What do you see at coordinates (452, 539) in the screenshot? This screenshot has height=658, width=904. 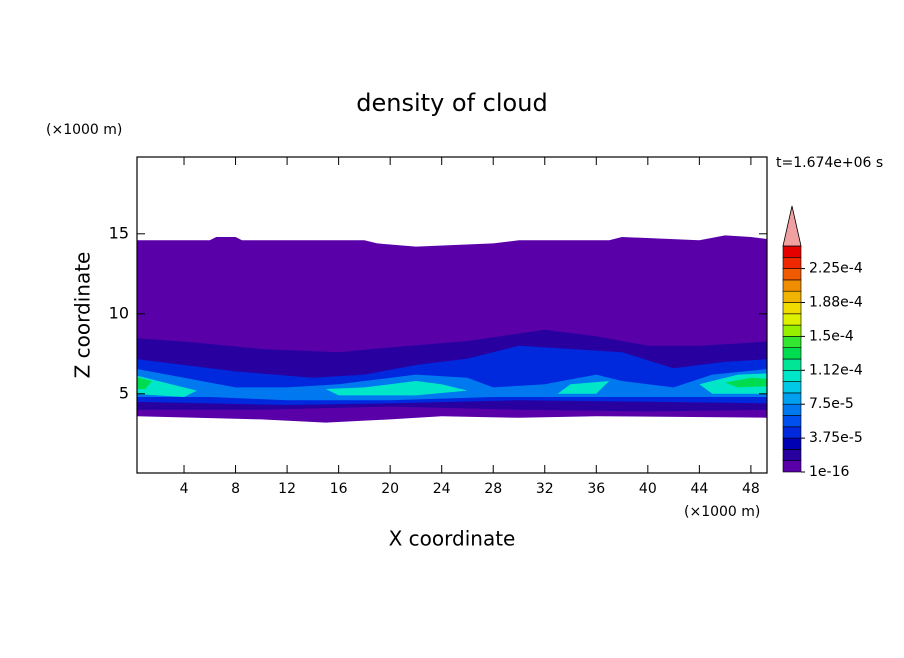 I see `x-axis-label: X coordinate` at bounding box center [452, 539].